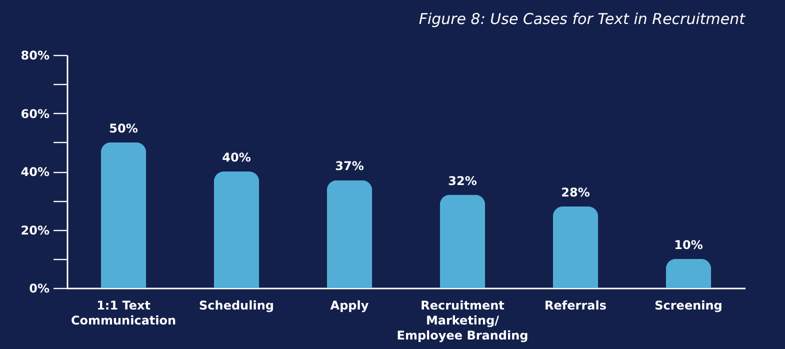  Describe the element at coordinates (236, 157) in the screenshot. I see `data-label: 40%` at that location.